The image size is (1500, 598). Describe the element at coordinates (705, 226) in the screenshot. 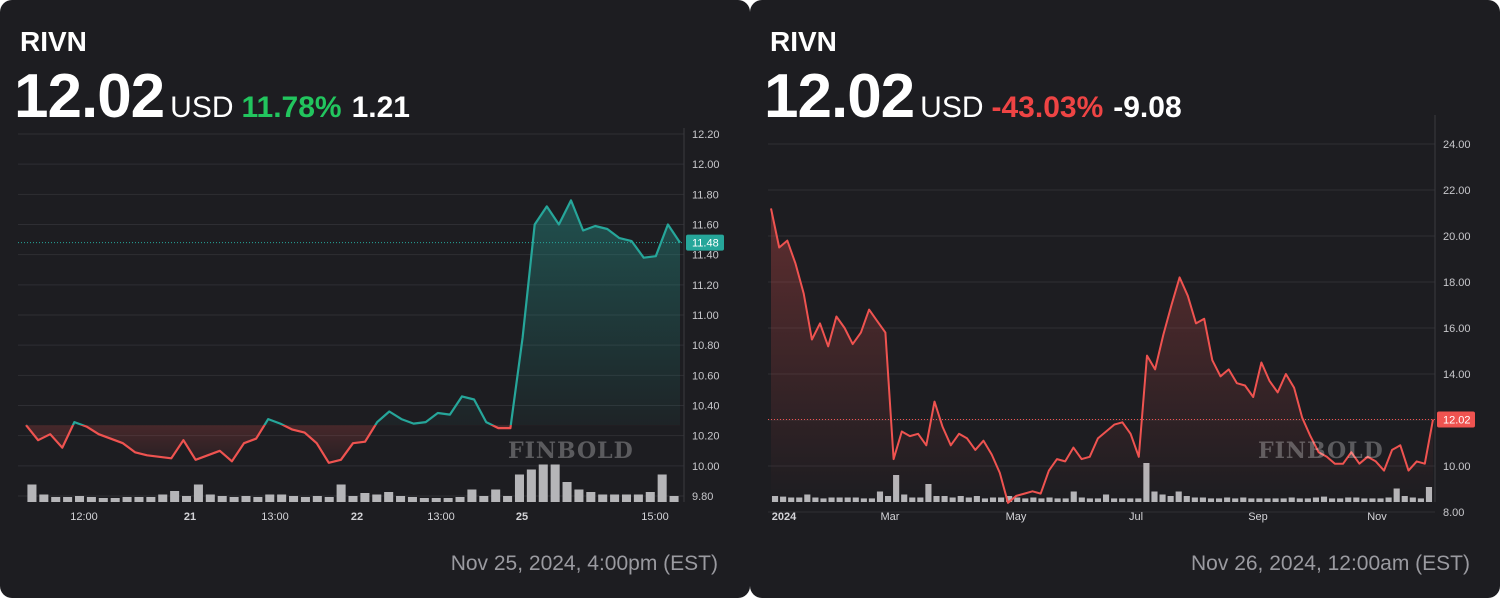

I see `y-tick-label: 11.60` at that location.